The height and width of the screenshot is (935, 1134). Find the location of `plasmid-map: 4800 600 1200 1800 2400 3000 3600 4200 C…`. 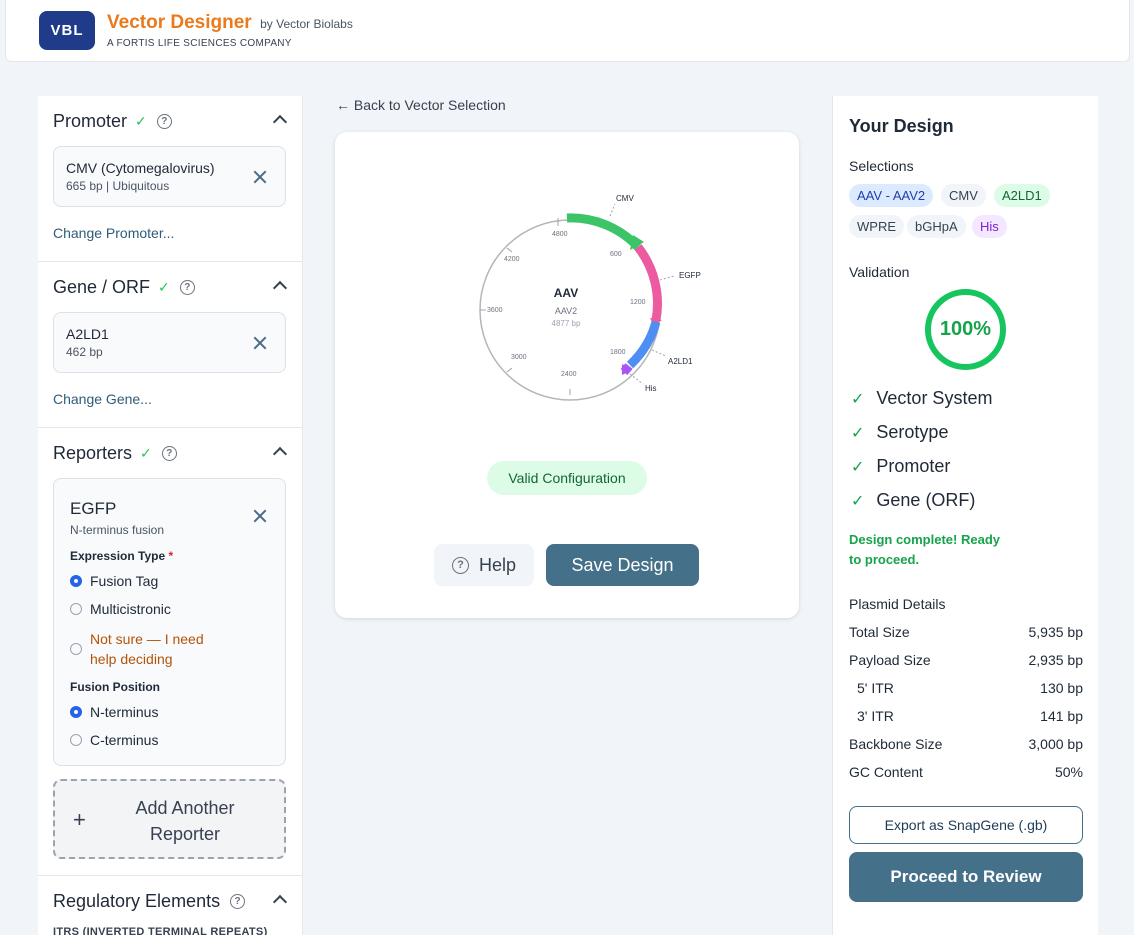

plasmid-map: 4800 600 1200 1800 2400 3000 3600 4200 C… is located at coordinates (590, 297).